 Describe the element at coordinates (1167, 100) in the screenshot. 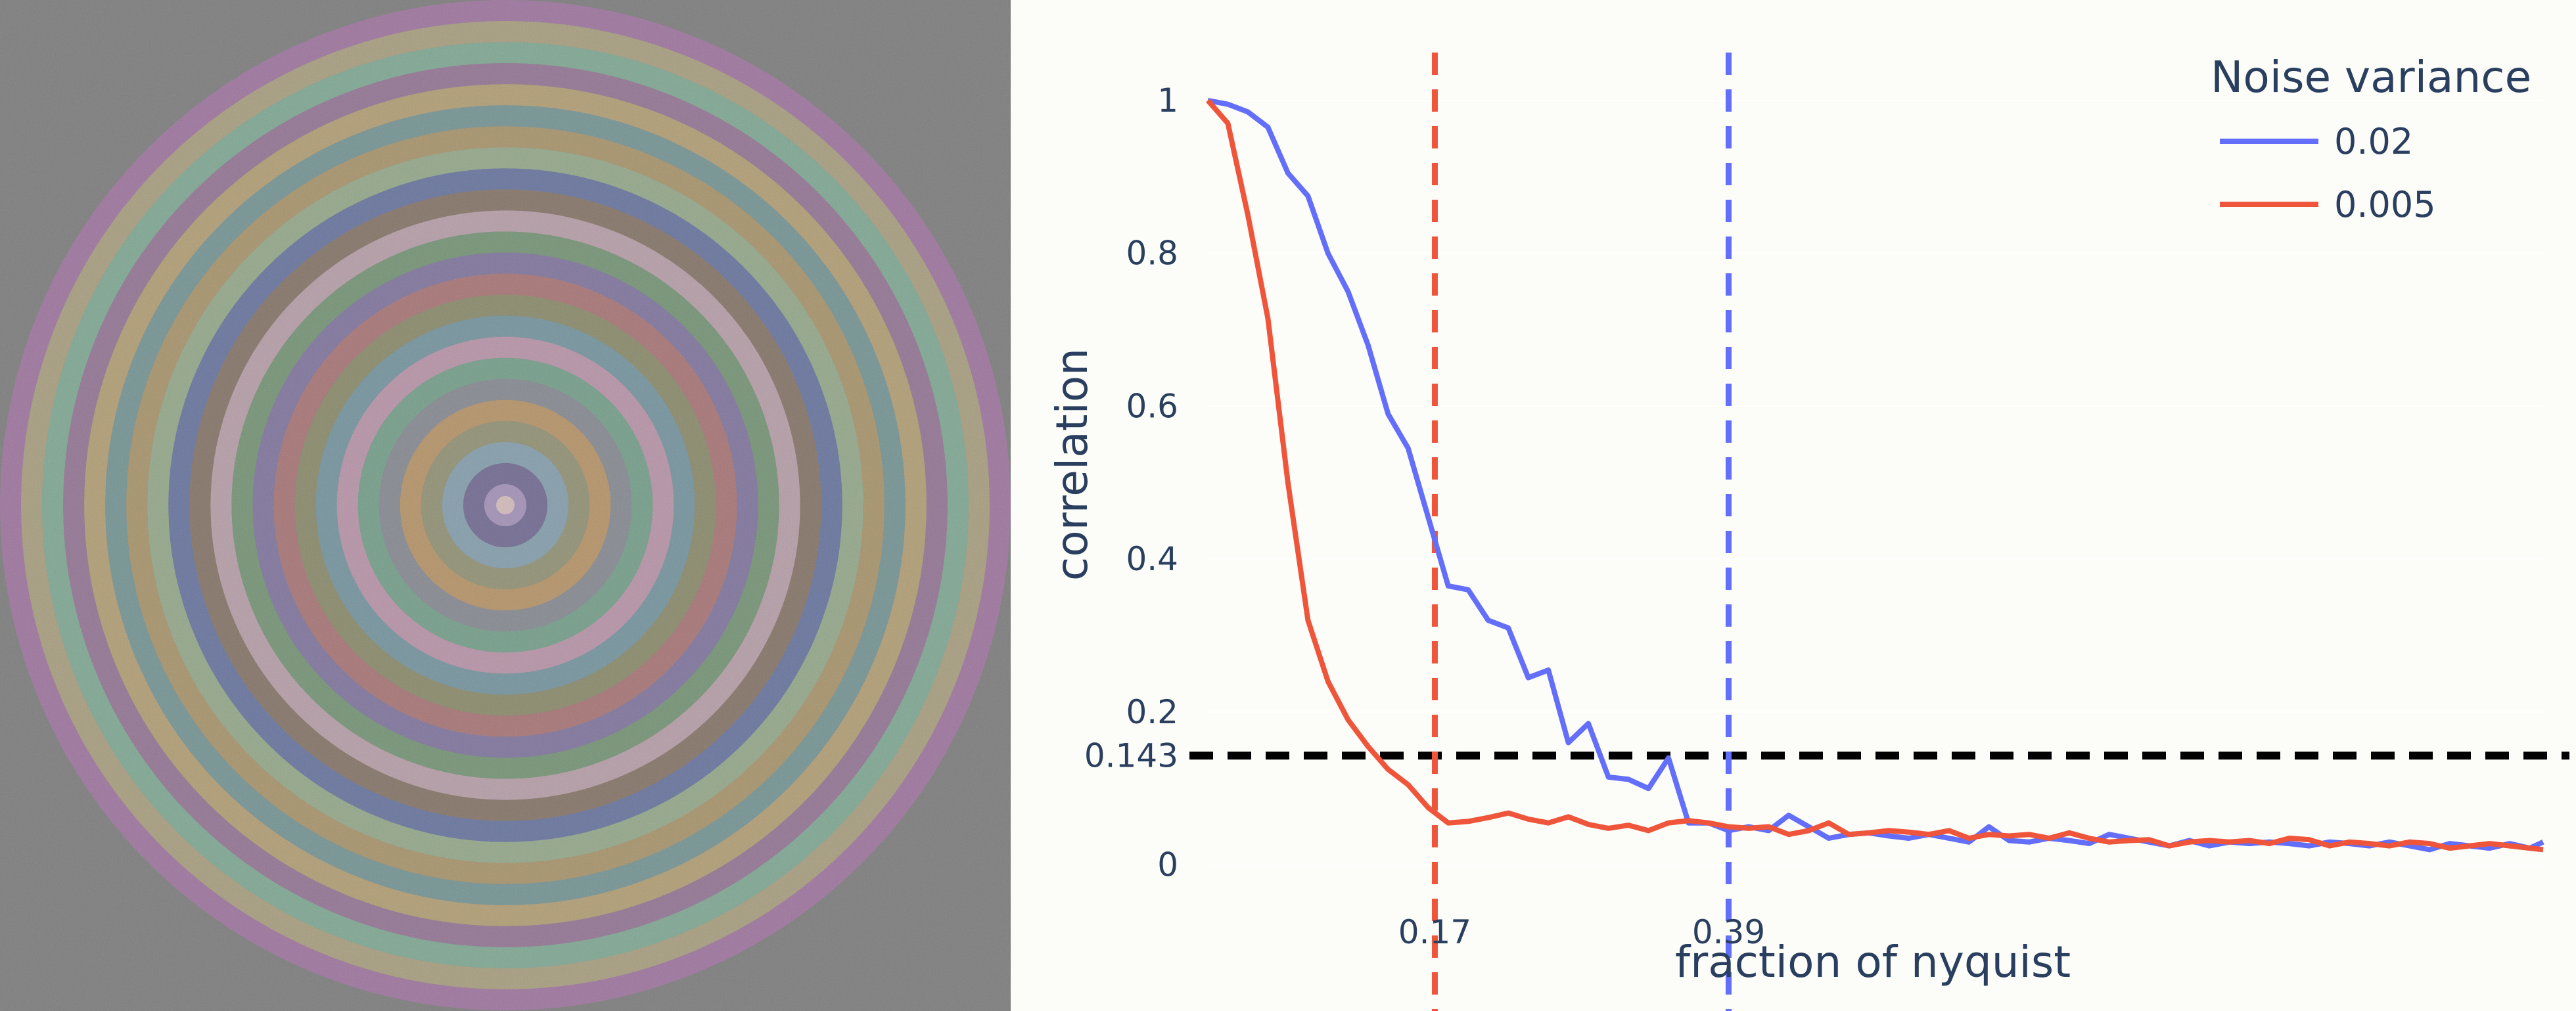

I see `y-tick-label: 1` at that location.